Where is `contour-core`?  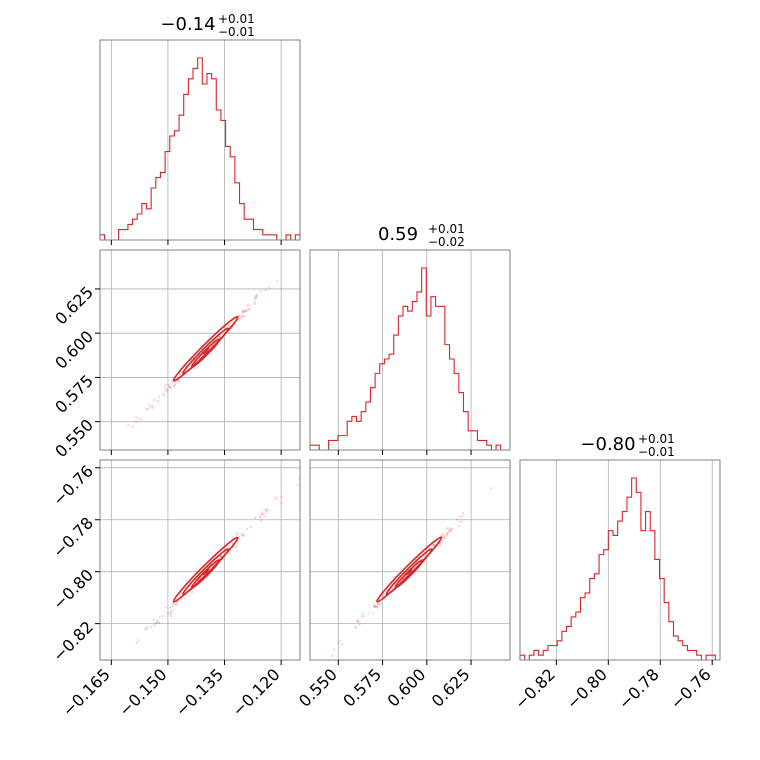 contour-core is located at coordinates (409, 571).